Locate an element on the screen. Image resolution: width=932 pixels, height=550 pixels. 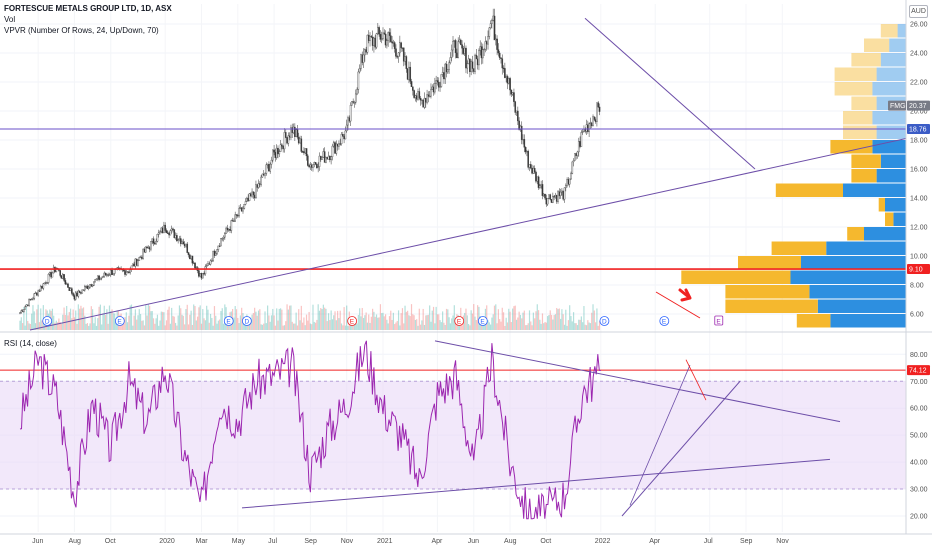
symbol-tag: FMG is located at coordinates (898, 106).